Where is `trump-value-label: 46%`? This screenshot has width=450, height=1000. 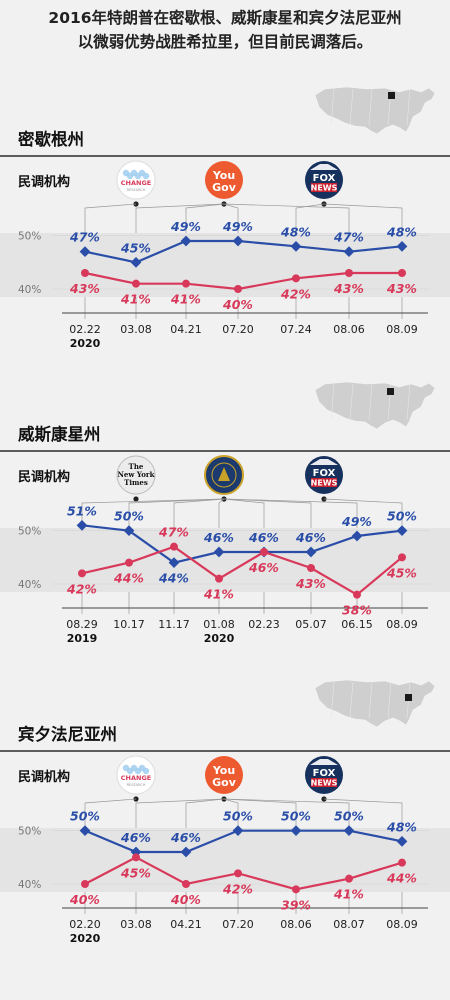 trump-value-label: 46% is located at coordinates (263, 567).